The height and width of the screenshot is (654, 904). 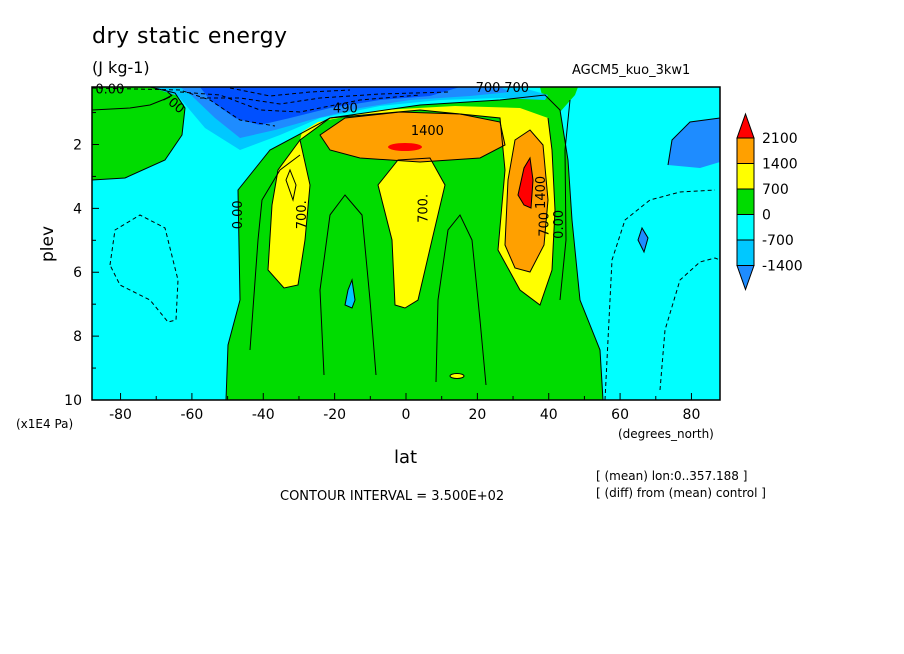 What do you see at coordinates (120, 415) in the screenshot?
I see `x-tick-label: -80` at bounding box center [120, 415].